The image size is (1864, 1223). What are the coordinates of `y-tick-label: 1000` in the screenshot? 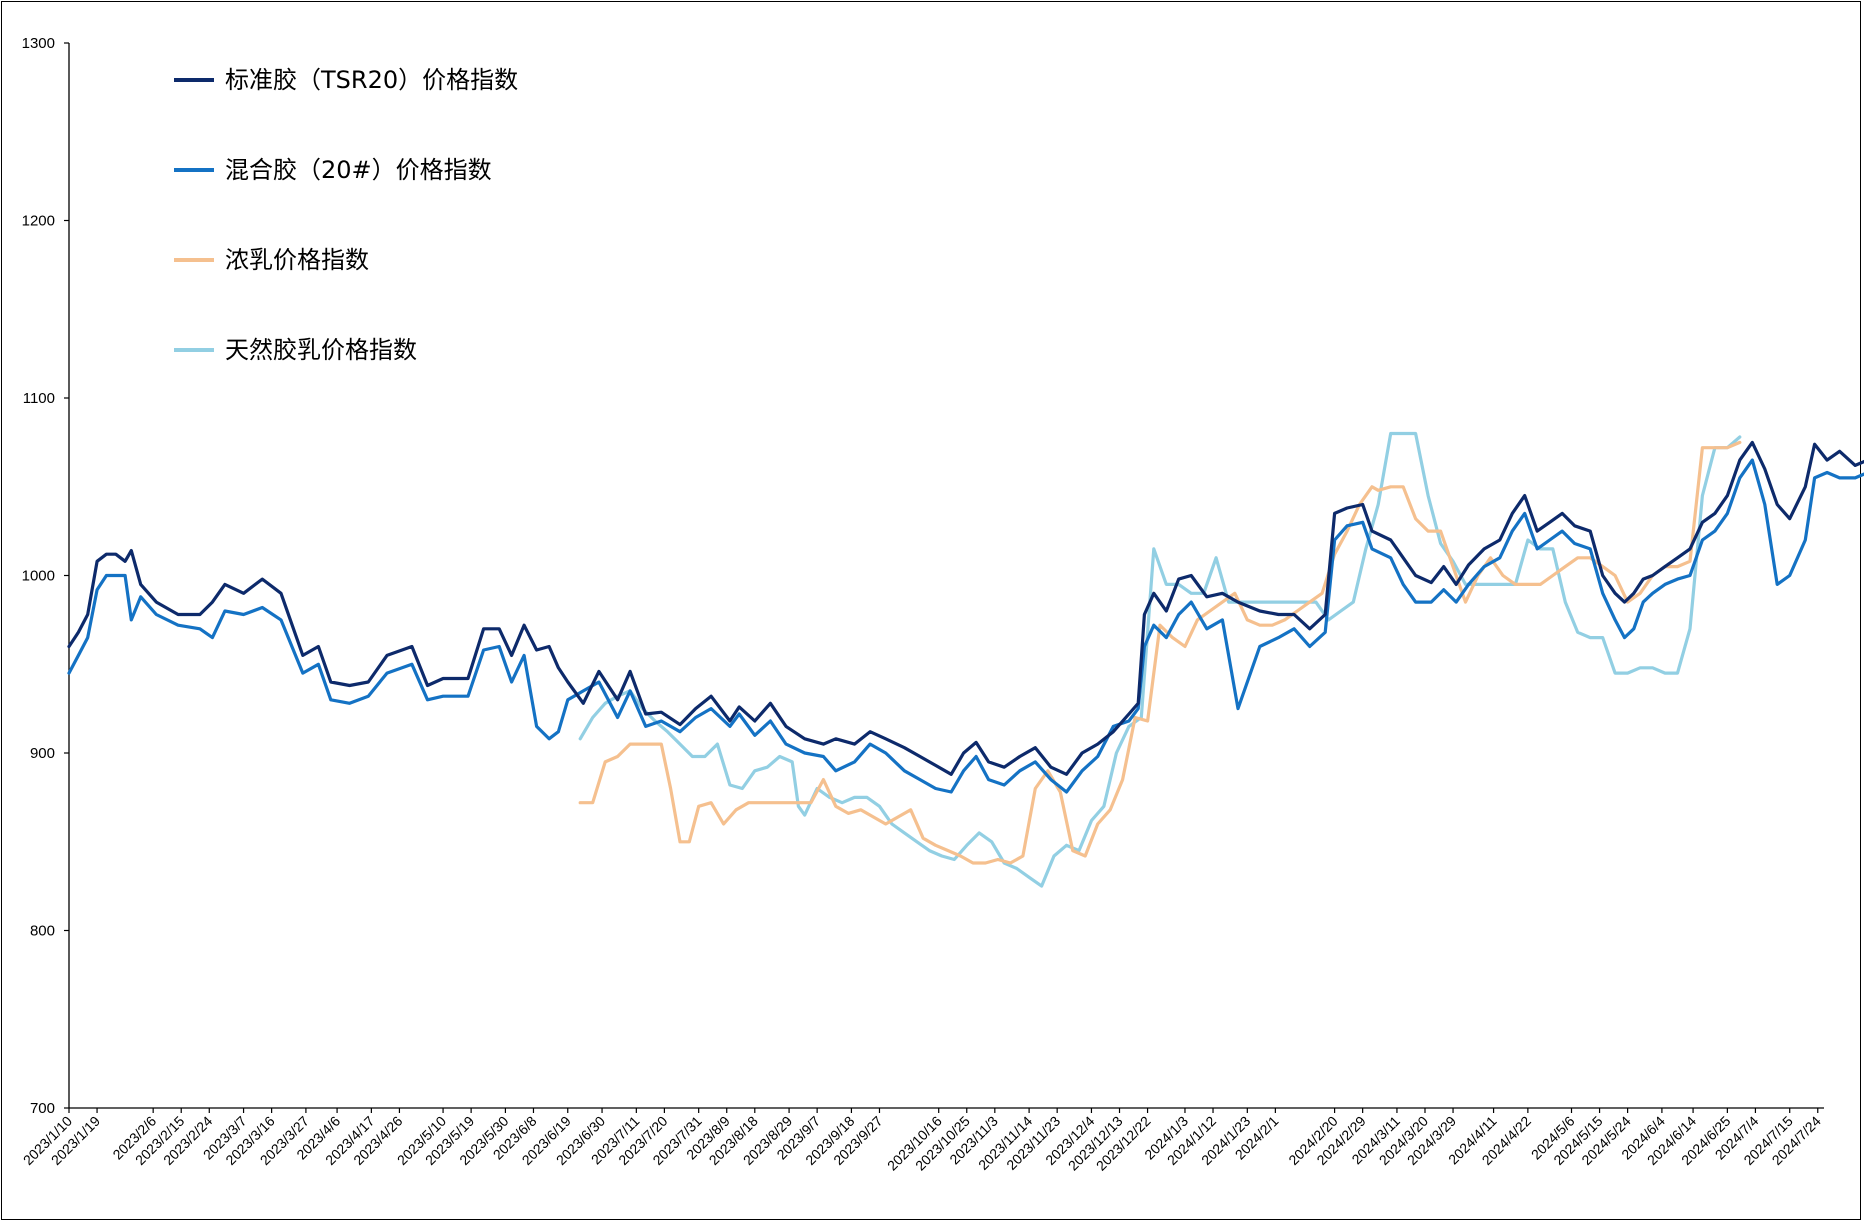 It's located at (38, 576).